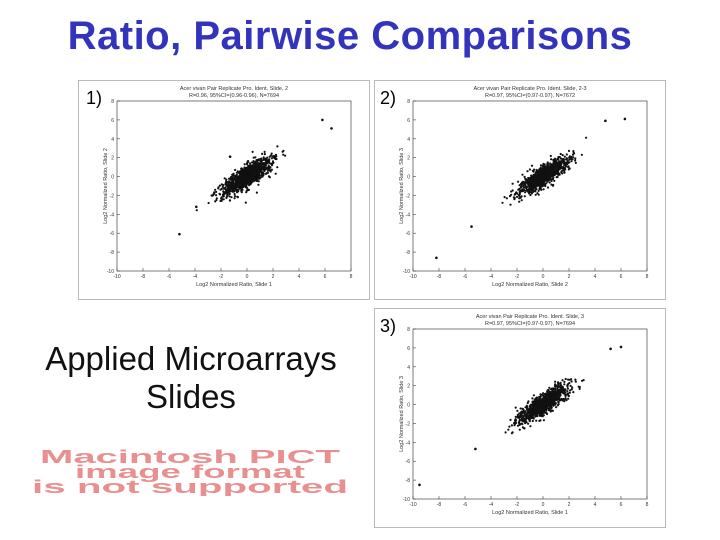 The width and height of the screenshot is (720, 540). What do you see at coordinates (569, 505) in the screenshot?
I see `x-tick-label: 2` at bounding box center [569, 505].